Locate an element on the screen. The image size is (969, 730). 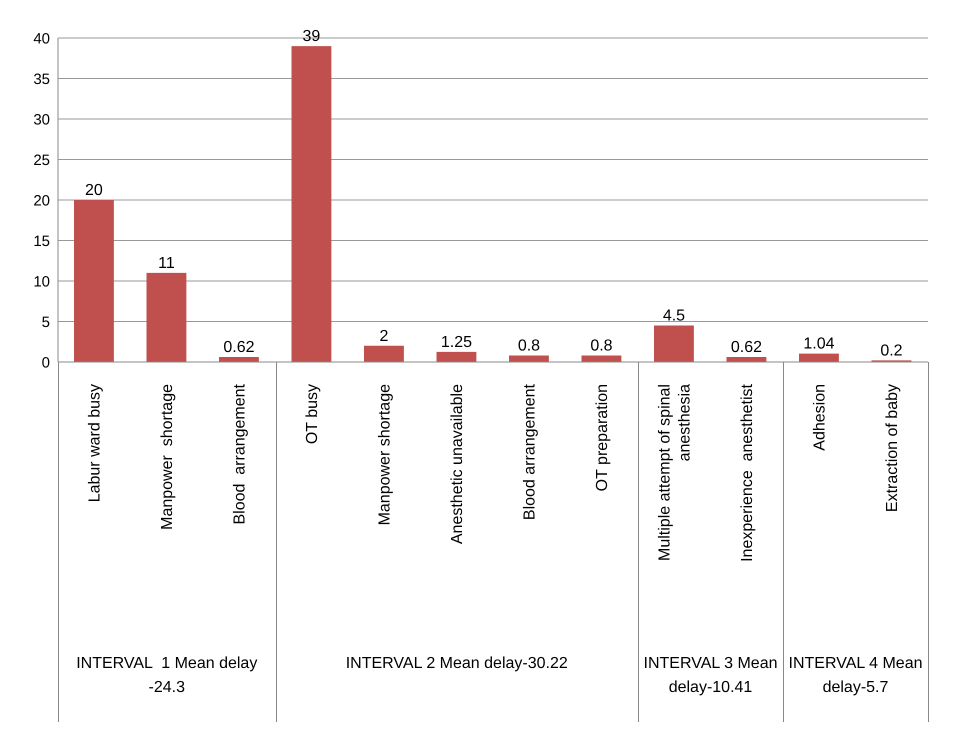
y-tick-label: 0 is located at coordinates (46, 363).